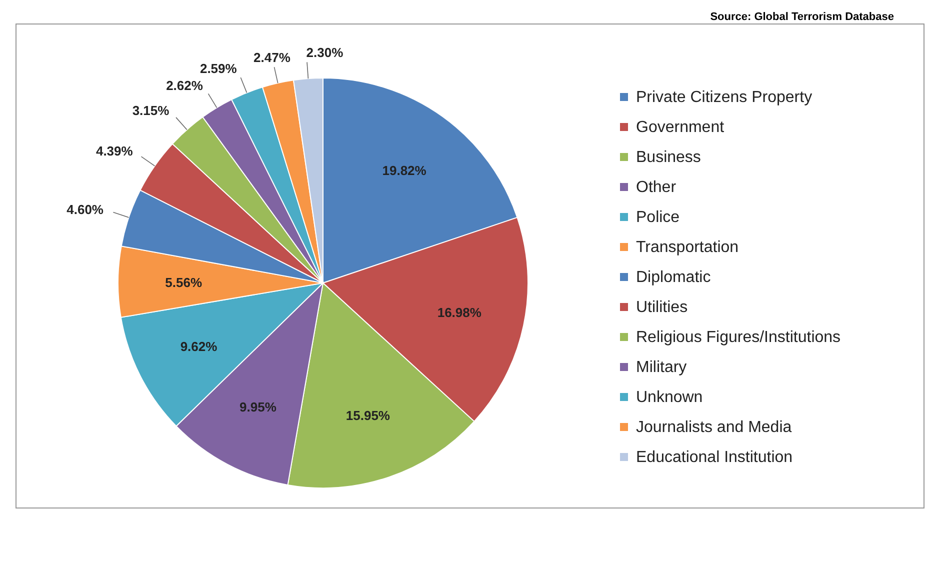 Image resolution: width=934 pixels, height=578 pixels. What do you see at coordinates (673, 277) in the screenshot?
I see `legend-label: Diplomatic` at bounding box center [673, 277].